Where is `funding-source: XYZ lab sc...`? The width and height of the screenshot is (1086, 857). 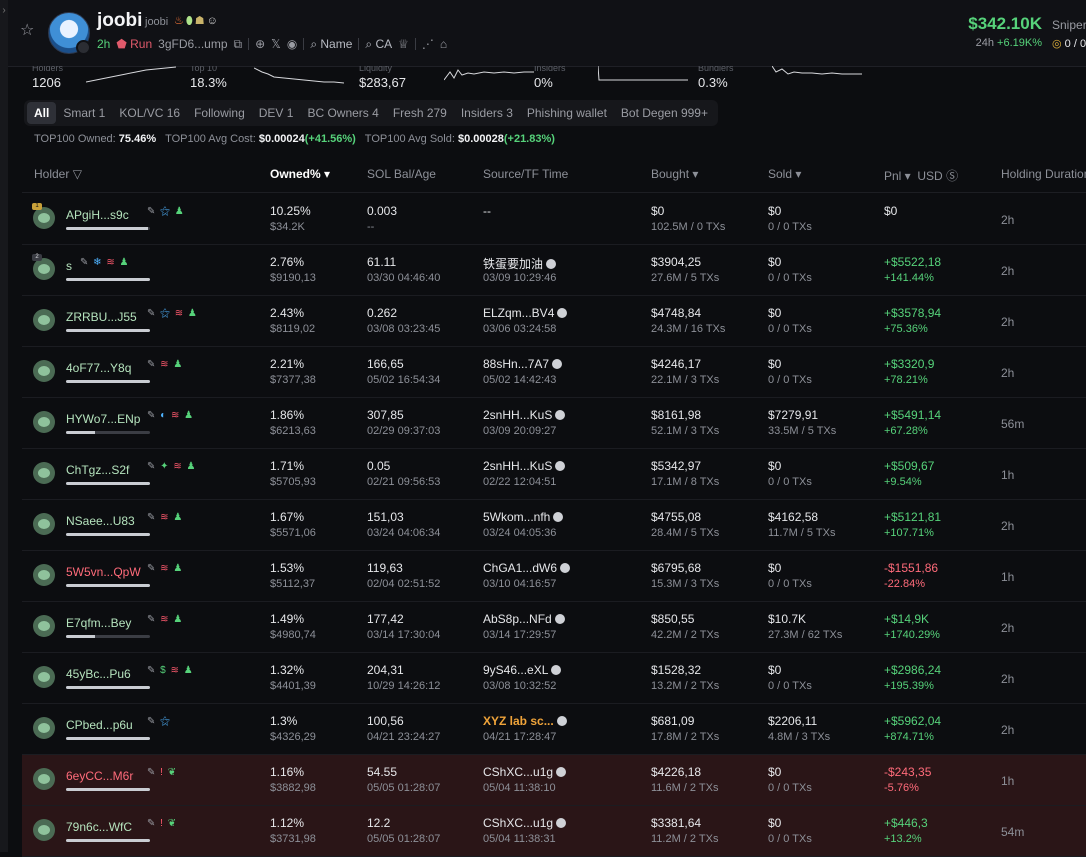 funding-source: XYZ lab sc... is located at coordinates (525, 721).